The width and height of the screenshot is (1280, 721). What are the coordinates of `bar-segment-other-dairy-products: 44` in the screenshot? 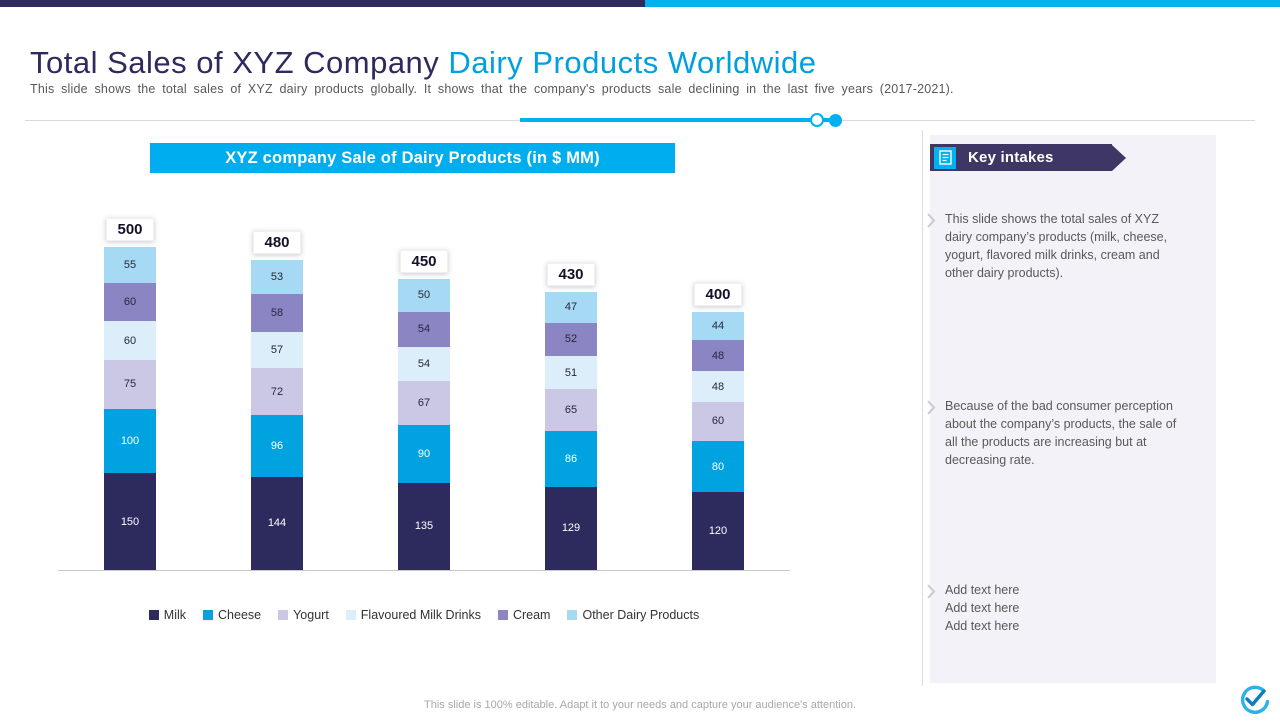 It's located at (718, 326).